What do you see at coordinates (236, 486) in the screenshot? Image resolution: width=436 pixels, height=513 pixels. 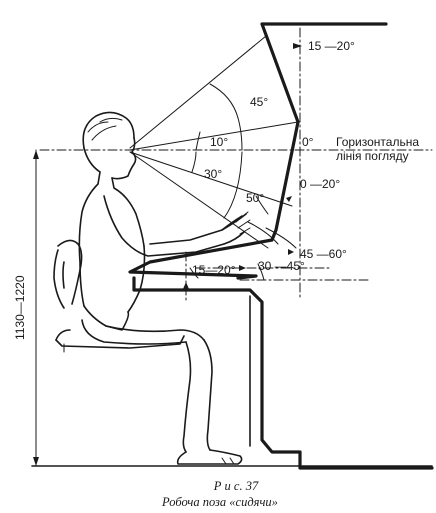 I see `caption-figure-number: Р и с. 37` at bounding box center [236, 486].